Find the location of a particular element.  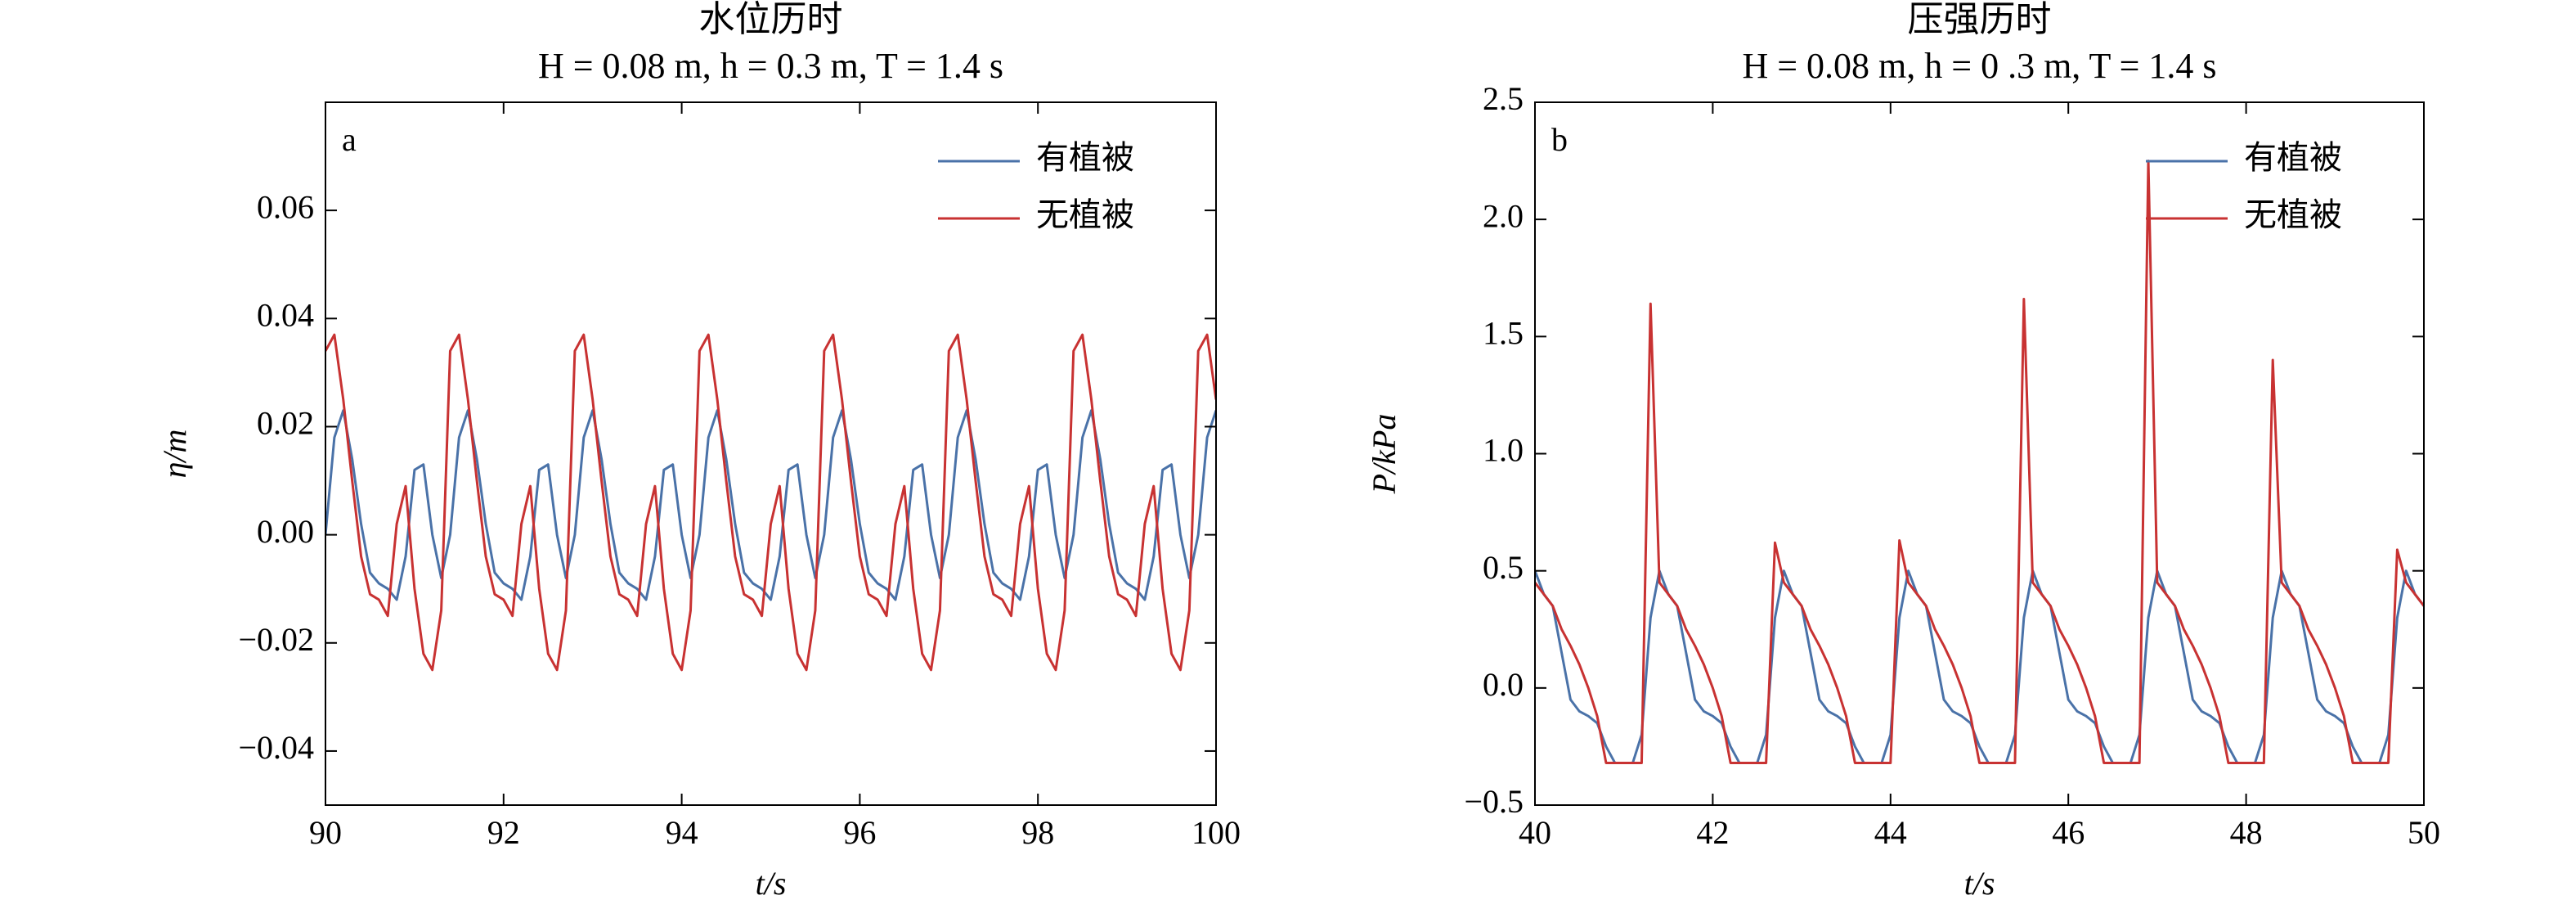

panel-label: a is located at coordinates (350, 139).